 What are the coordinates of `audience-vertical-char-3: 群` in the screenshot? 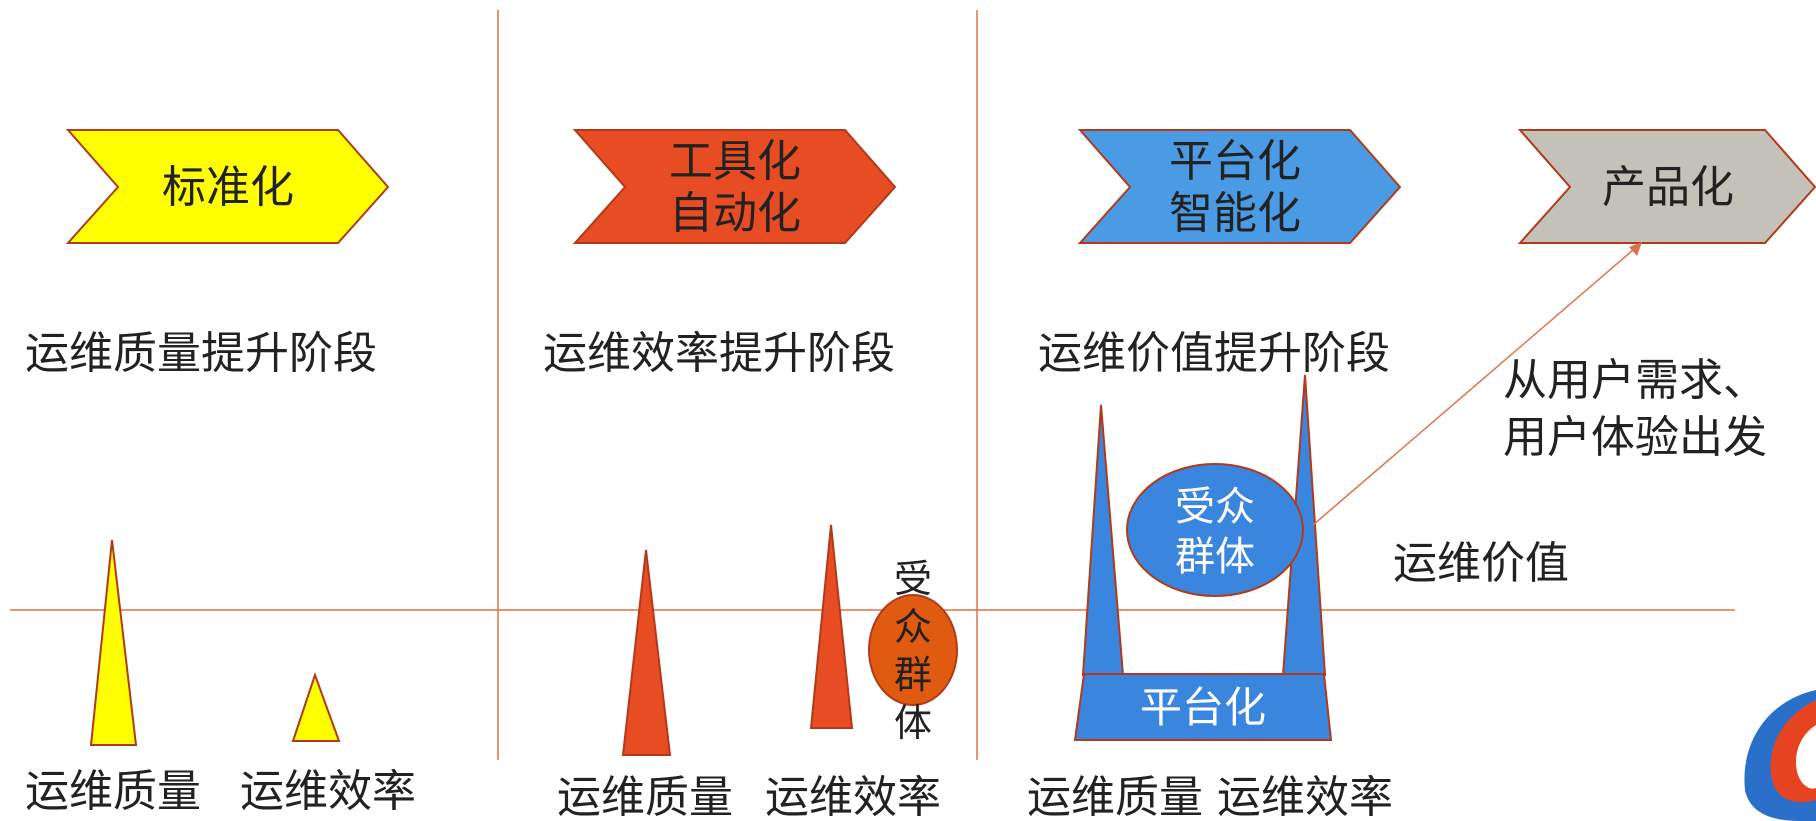 It's located at (913, 675).